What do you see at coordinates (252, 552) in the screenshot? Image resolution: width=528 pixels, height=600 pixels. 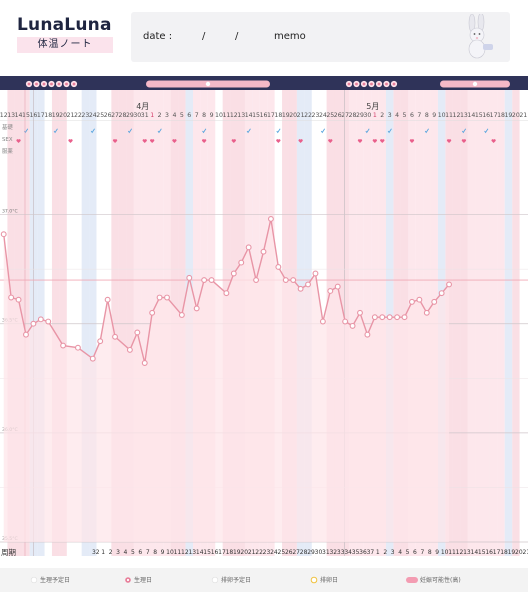 I see `cycle-day-number: 21` at bounding box center [252, 552].